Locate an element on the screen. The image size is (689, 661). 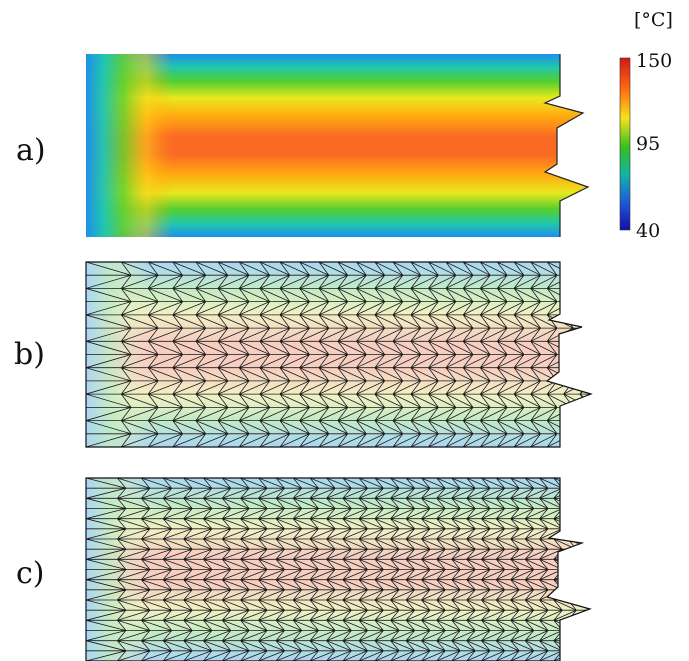
colorbar-gradient is located at coordinates (625, 144).